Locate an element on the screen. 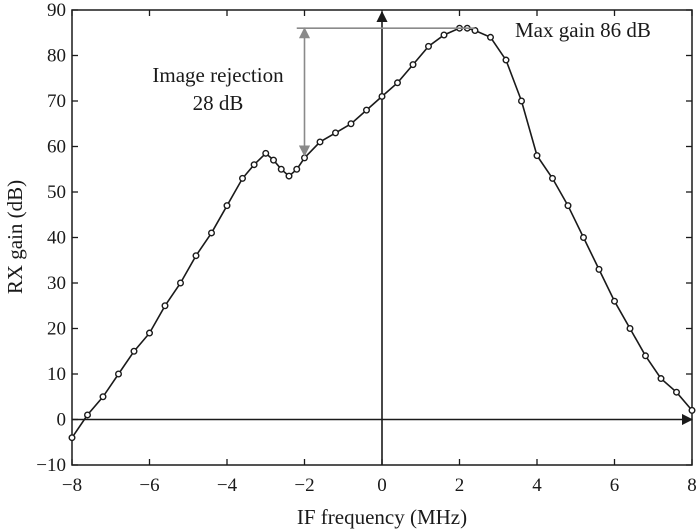  x-tick-label: 2 is located at coordinates (460, 485).